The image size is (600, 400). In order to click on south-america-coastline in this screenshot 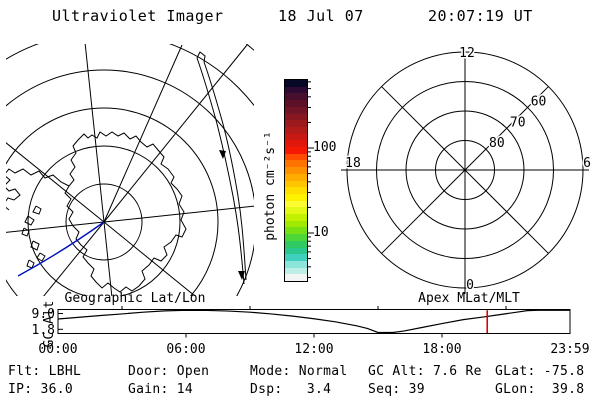, I will do `click(221, 168)`.